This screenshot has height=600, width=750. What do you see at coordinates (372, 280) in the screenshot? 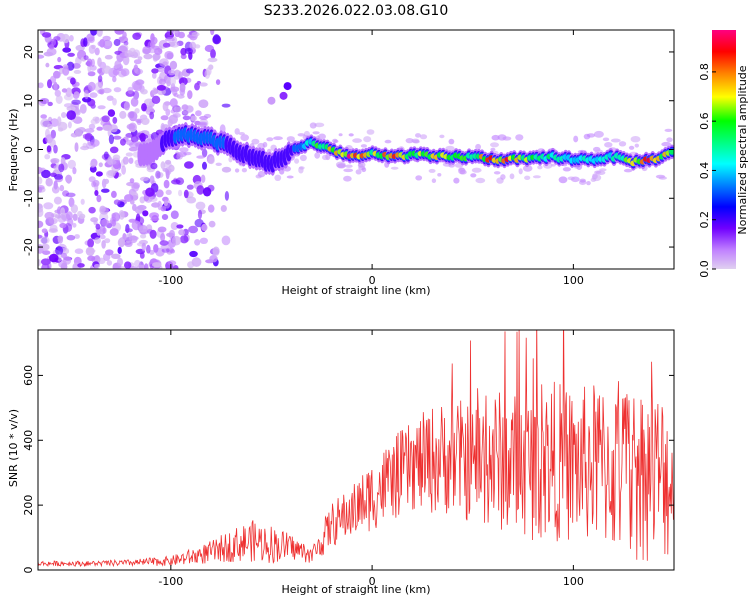
I see `x-tick-label: 0` at bounding box center [372, 280].